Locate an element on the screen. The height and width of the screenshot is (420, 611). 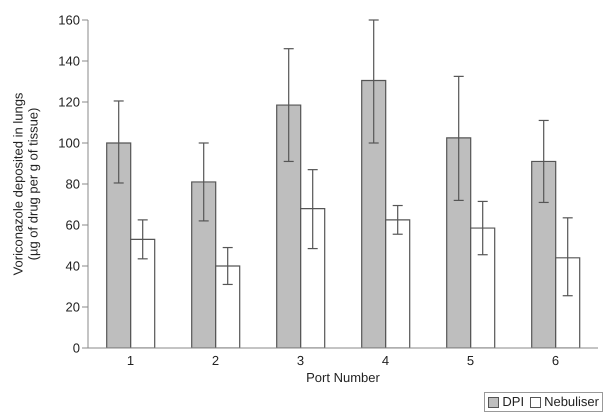
y-tick-label: 20 is located at coordinates (73, 307).